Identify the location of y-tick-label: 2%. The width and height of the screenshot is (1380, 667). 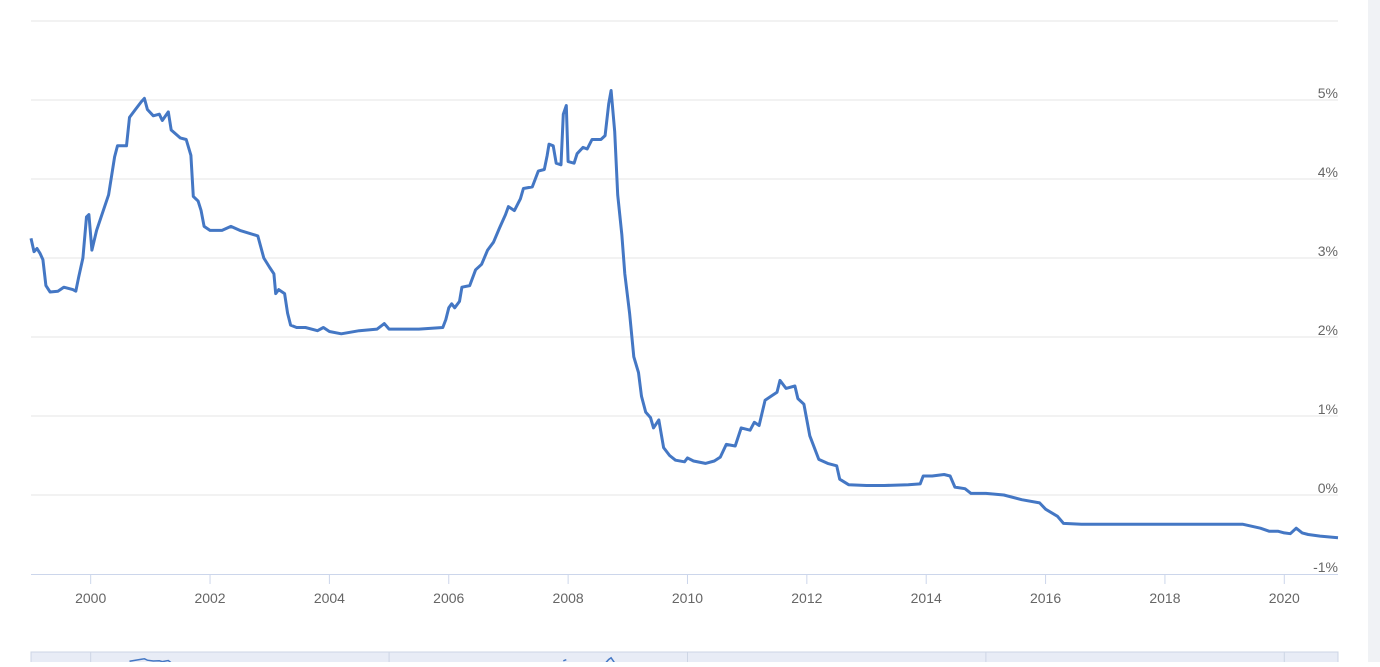
(1328, 330).